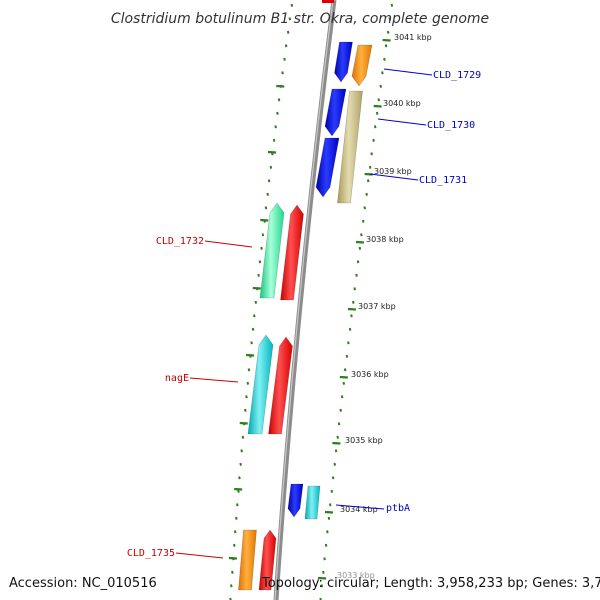 Image resolution: width=600 pixels, height=600 pixels. I want to click on genome-backbone, so click(305, 300).